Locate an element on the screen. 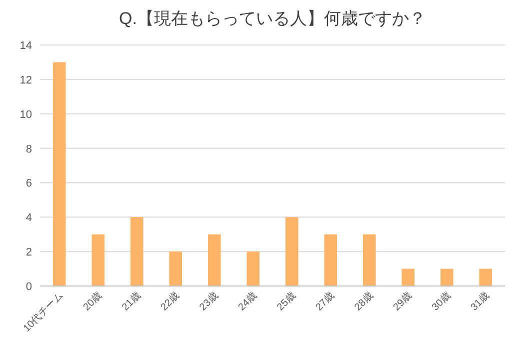 The image size is (514, 350). x-tick-label: 22歳 is located at coordinates (170, 302).